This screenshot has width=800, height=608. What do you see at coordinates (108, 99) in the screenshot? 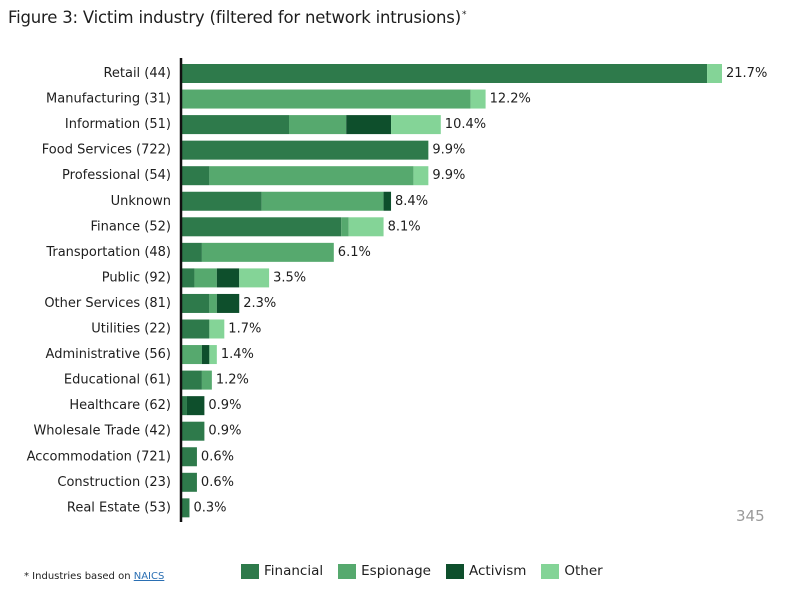
I see `category-label-manufacturing: Manufacturing (31)` at bounding box center [108, 99].